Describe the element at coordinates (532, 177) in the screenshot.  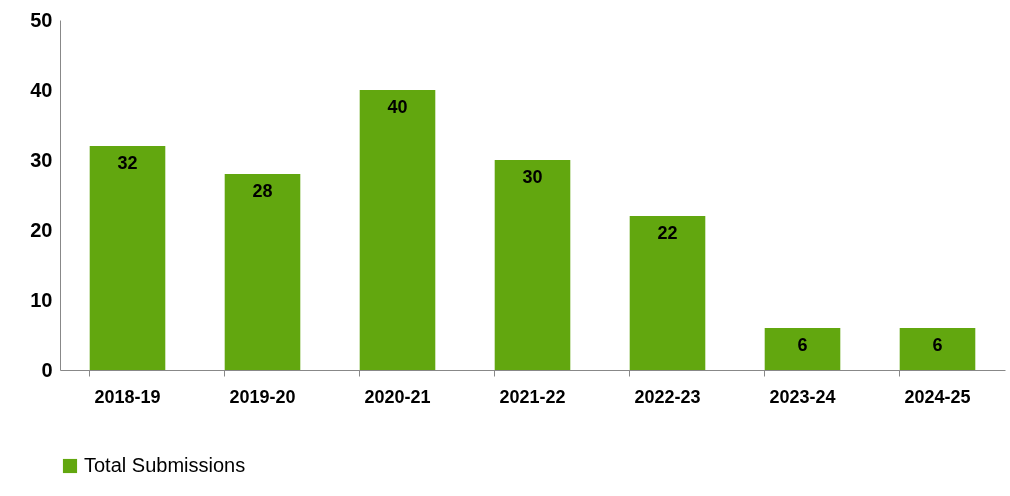
I see `data-label: 30` at that location.